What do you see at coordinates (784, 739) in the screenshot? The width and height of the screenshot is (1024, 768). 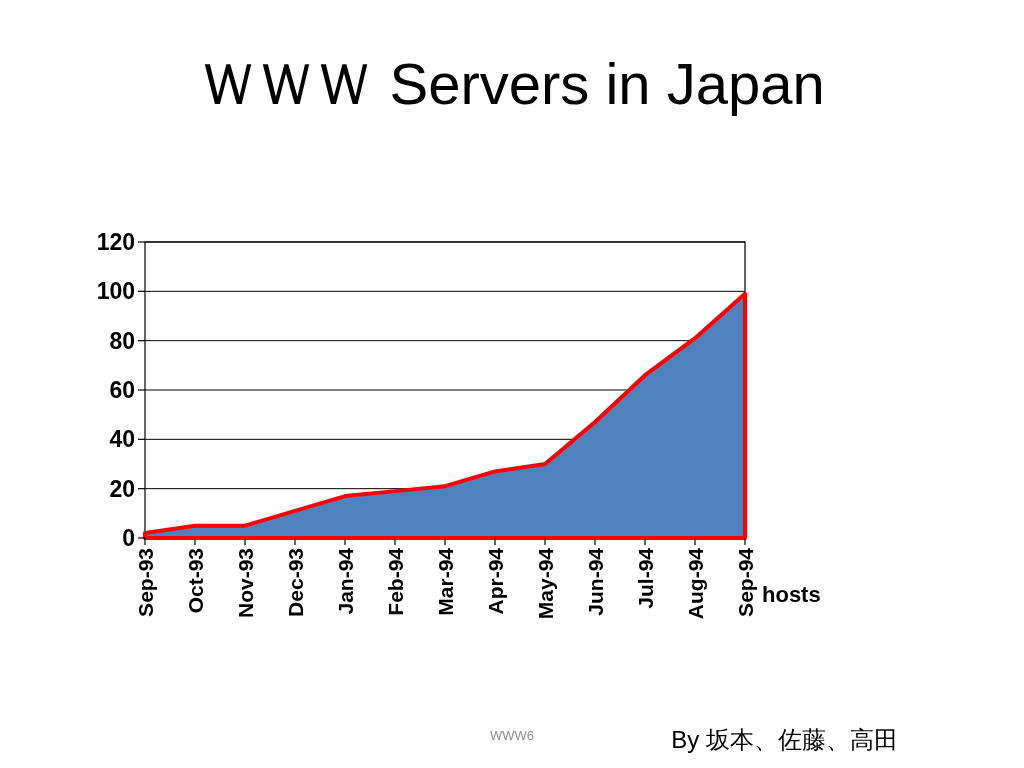 I see `annotation: By 坂本、佐藤、高田` at bounding box center [784, 739].